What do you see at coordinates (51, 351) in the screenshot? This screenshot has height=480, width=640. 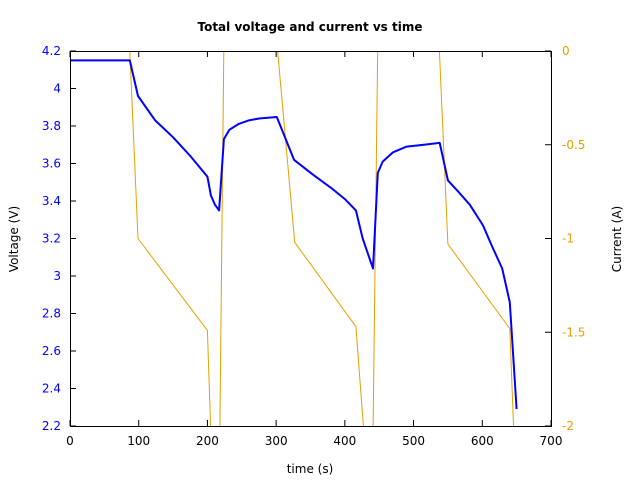 I see `y-tick-label: 2.6` at bounding box center [51, 351].